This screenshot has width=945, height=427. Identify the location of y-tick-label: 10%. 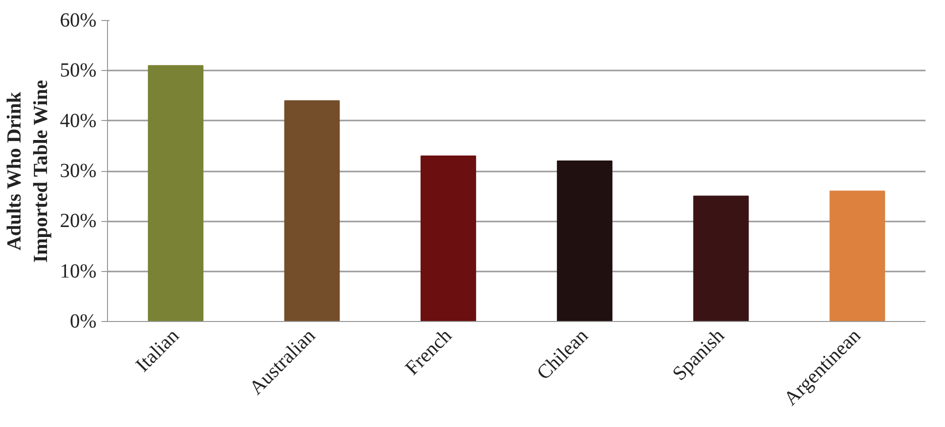
(78, 271).